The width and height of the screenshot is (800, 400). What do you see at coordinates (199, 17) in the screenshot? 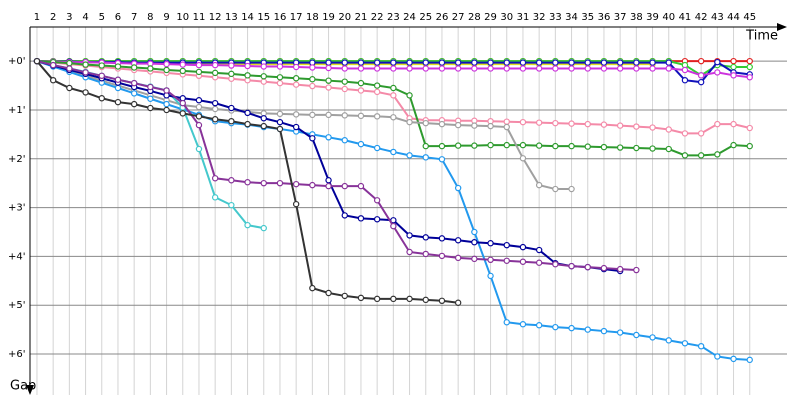
I see `x-tick-label: 11` at bounding box center [199, 17].